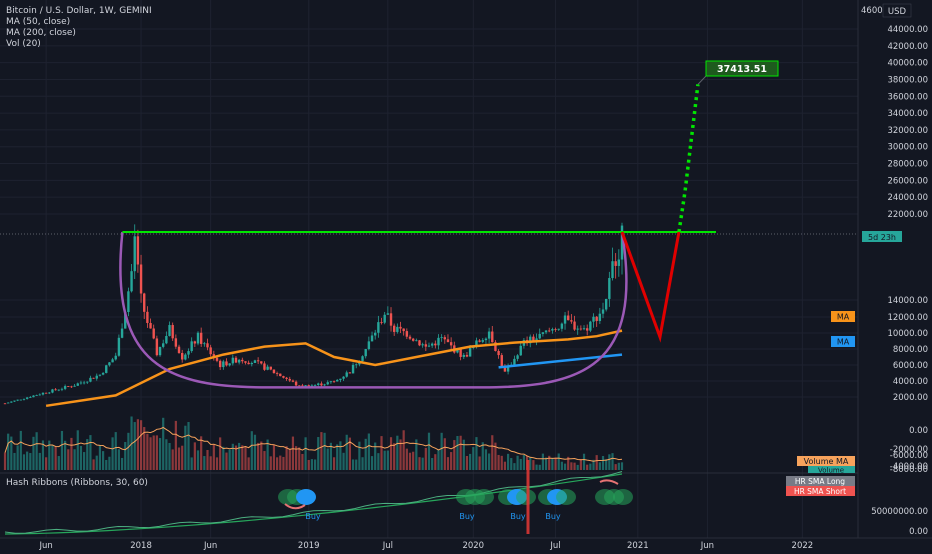 The image size is (932, 554). What do you see at coordinates (907, 318) in the screenshot?
I see `price-tick-label: 12000.00` at bounding box center [907, 318].